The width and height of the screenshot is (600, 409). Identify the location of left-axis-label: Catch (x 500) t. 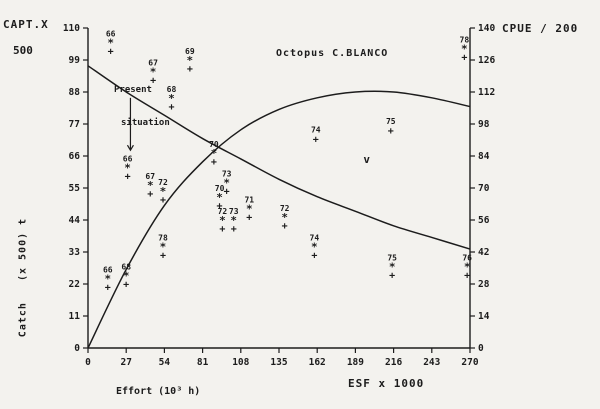
(23, 277).